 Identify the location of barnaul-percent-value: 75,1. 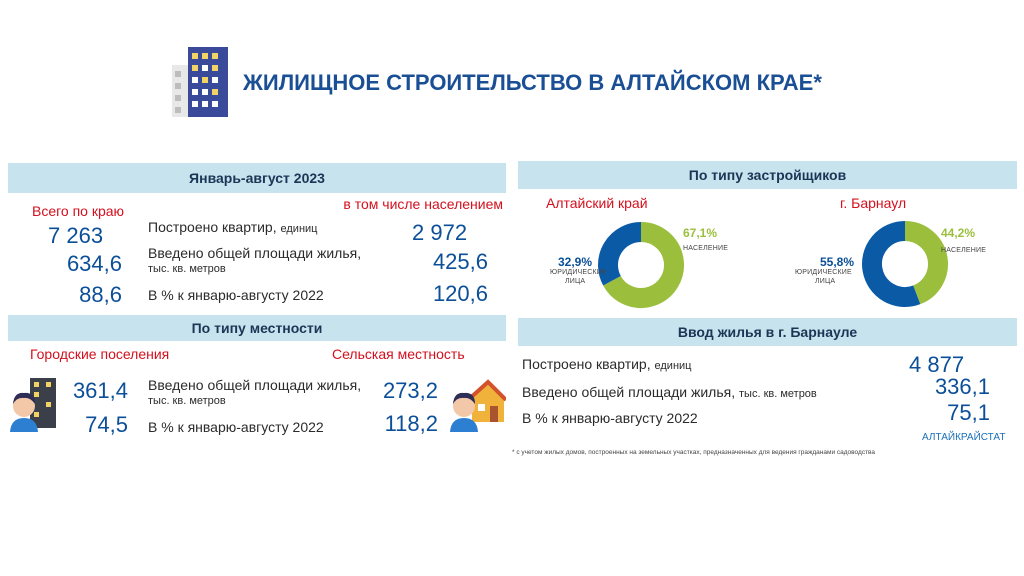
(968, 412).